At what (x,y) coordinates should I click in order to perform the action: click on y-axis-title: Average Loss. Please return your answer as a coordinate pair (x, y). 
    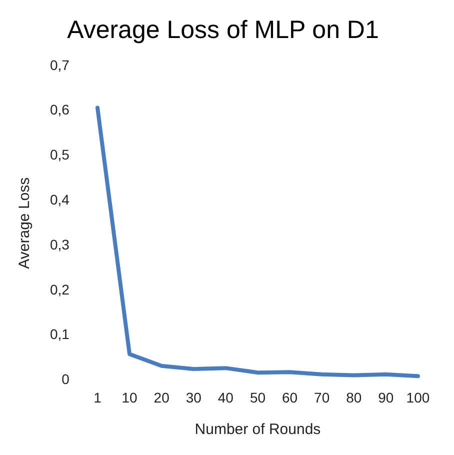
    Looking at the image, I should click on (25, 223).